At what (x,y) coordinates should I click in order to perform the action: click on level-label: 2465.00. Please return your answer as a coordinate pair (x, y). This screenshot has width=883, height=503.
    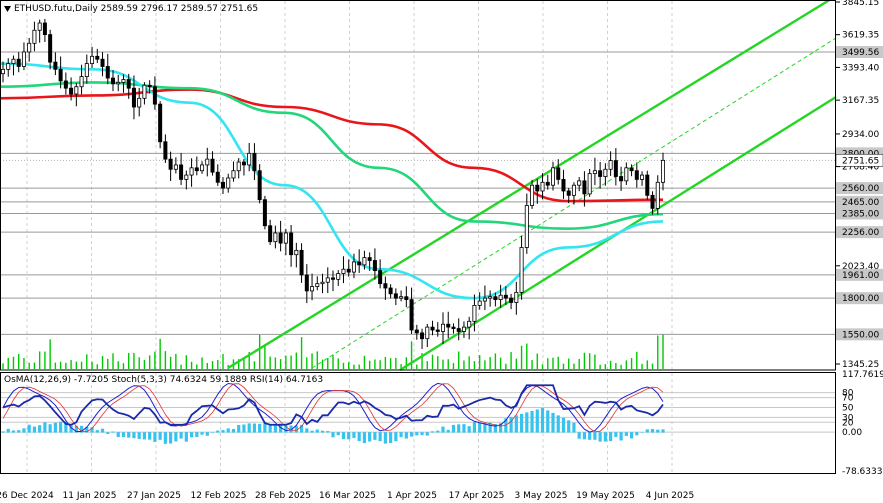
    Looking at the image, I should click on (860, 203).